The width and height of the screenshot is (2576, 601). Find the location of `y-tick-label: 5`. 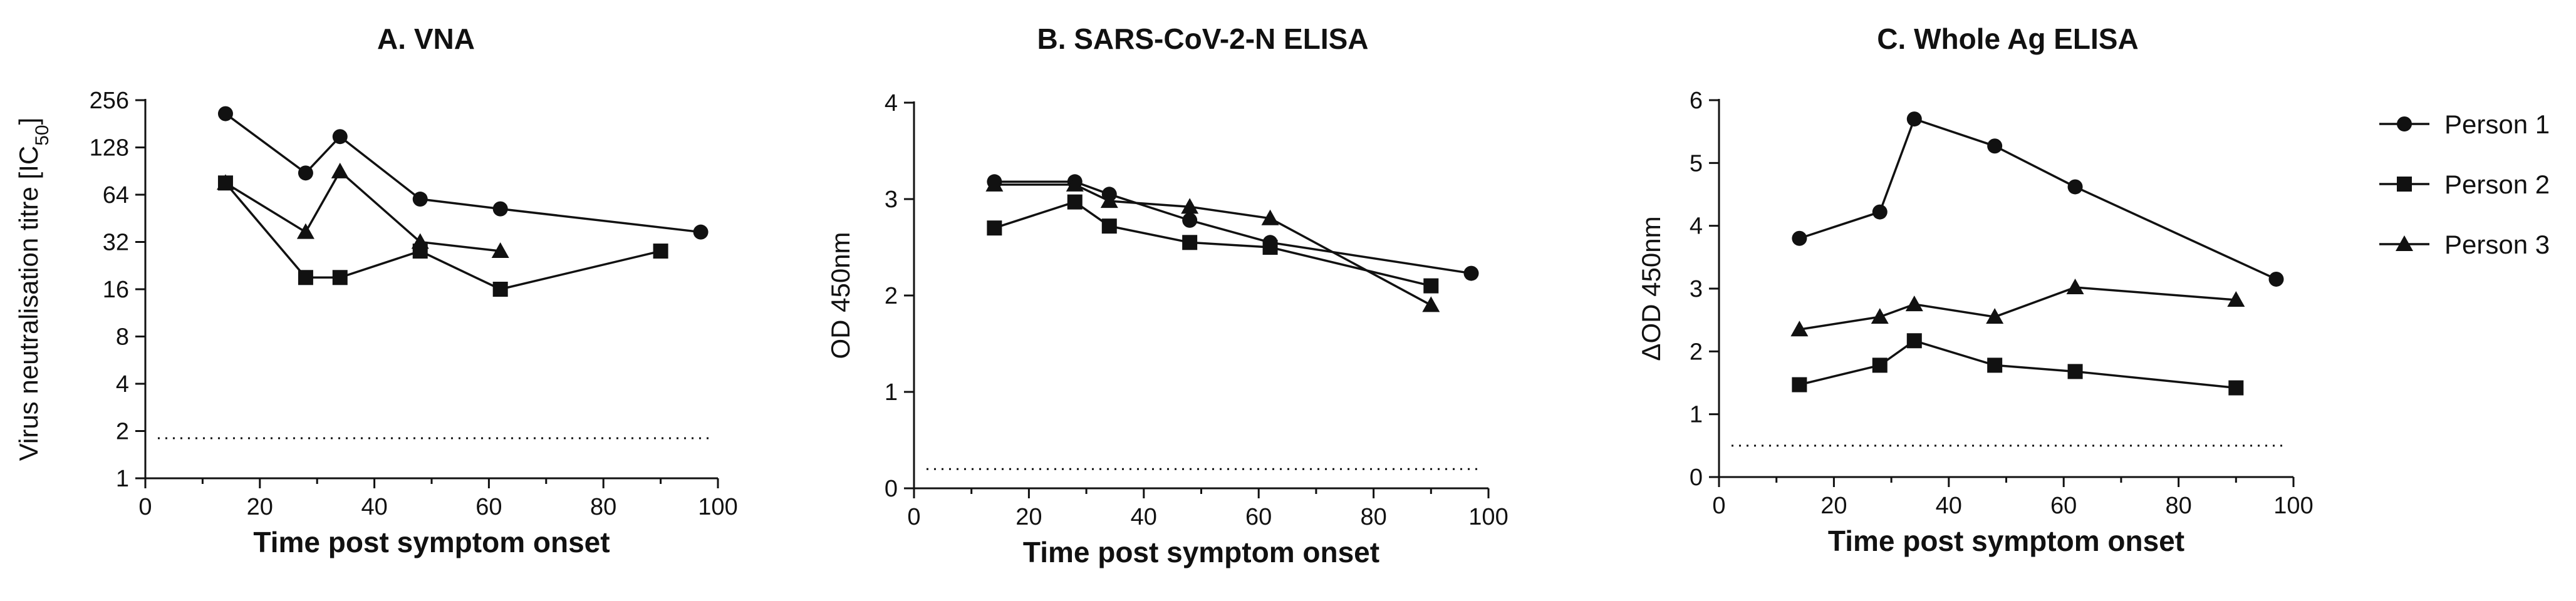

y-tick-label: 5 is located at coordinates (1696, 163).